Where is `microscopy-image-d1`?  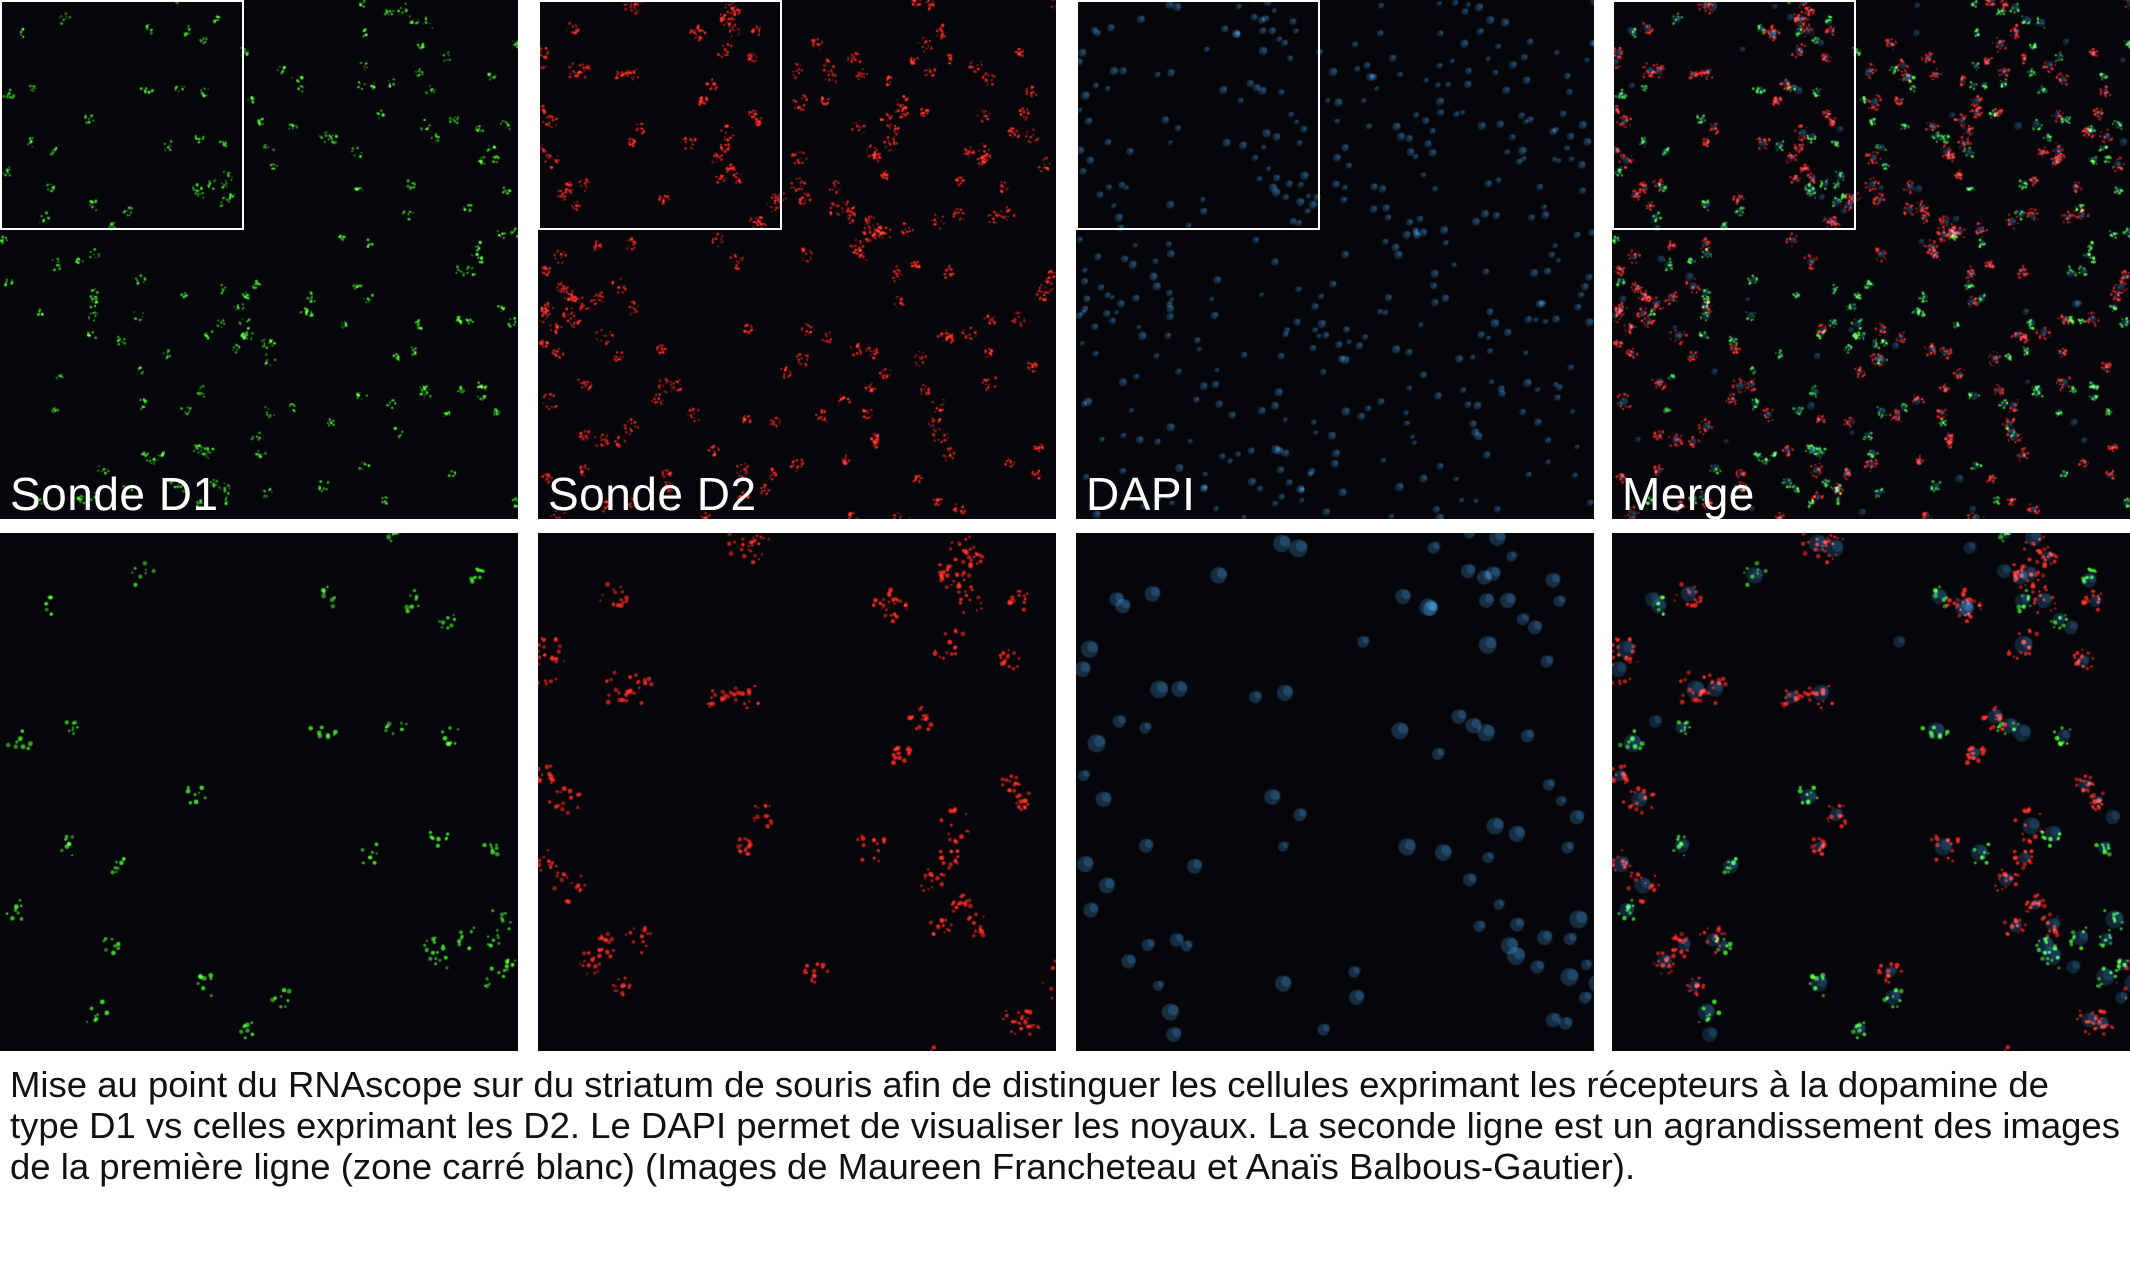 microscopy-image-d1 is located at coordinates (259, 259).